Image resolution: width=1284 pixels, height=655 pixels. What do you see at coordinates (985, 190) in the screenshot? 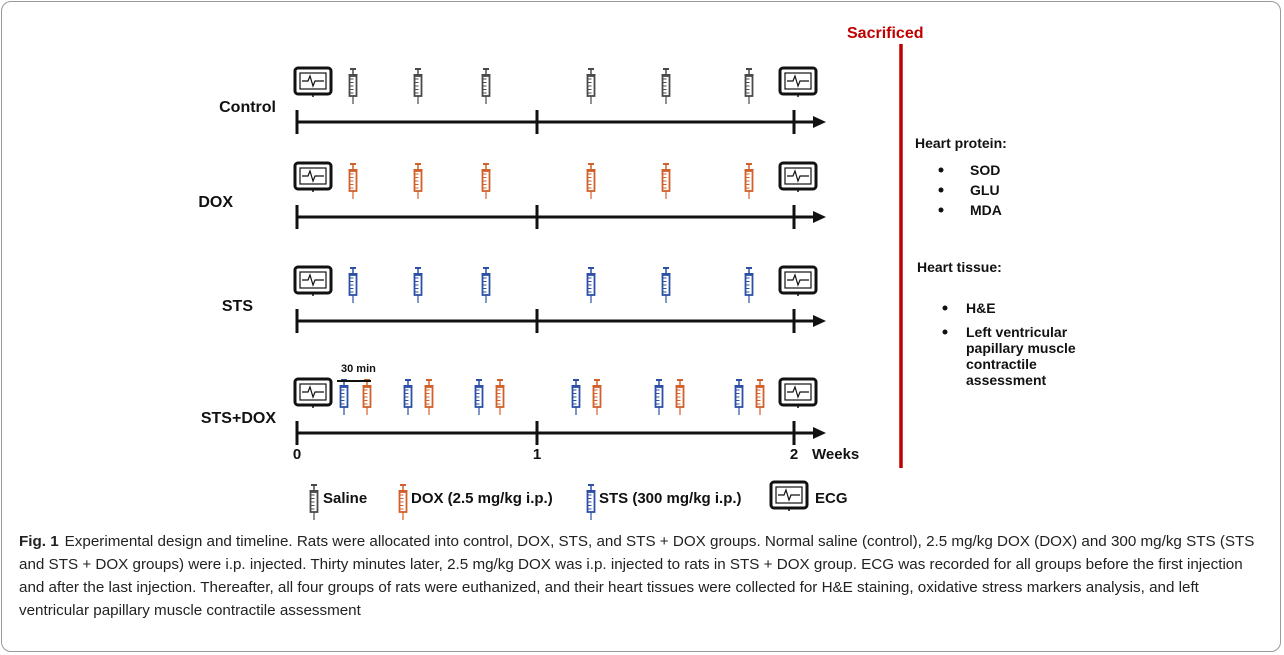
I see `heart-protein-item: GLU` at bounding box center [985, 190].